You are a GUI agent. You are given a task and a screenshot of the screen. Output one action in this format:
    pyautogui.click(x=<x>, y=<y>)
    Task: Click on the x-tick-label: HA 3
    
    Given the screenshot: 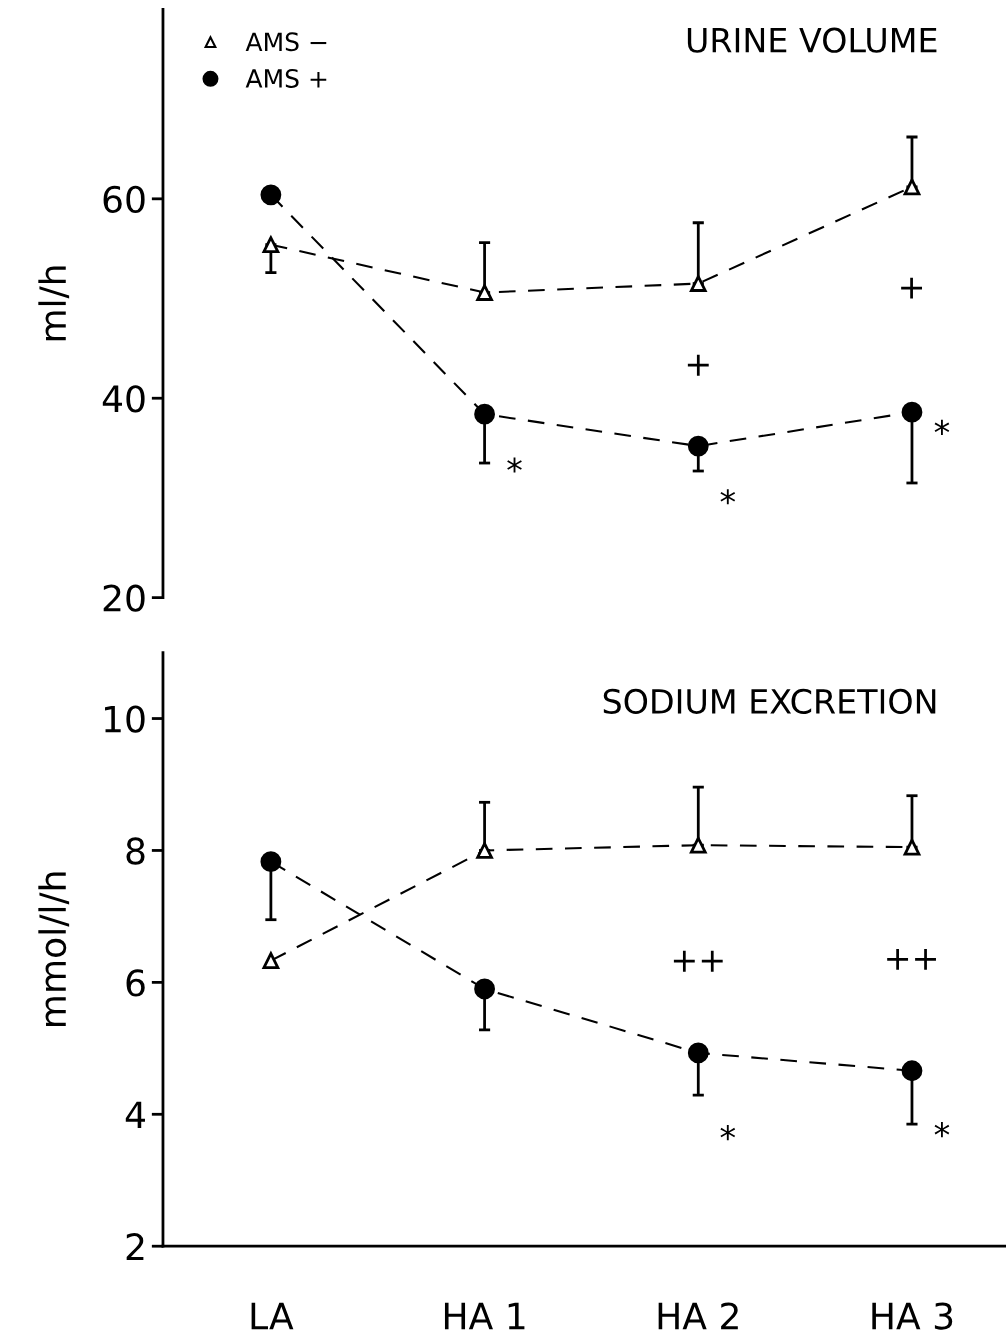 What is the action you would take?
    pyautogui.click(x=912, y=1316)
    